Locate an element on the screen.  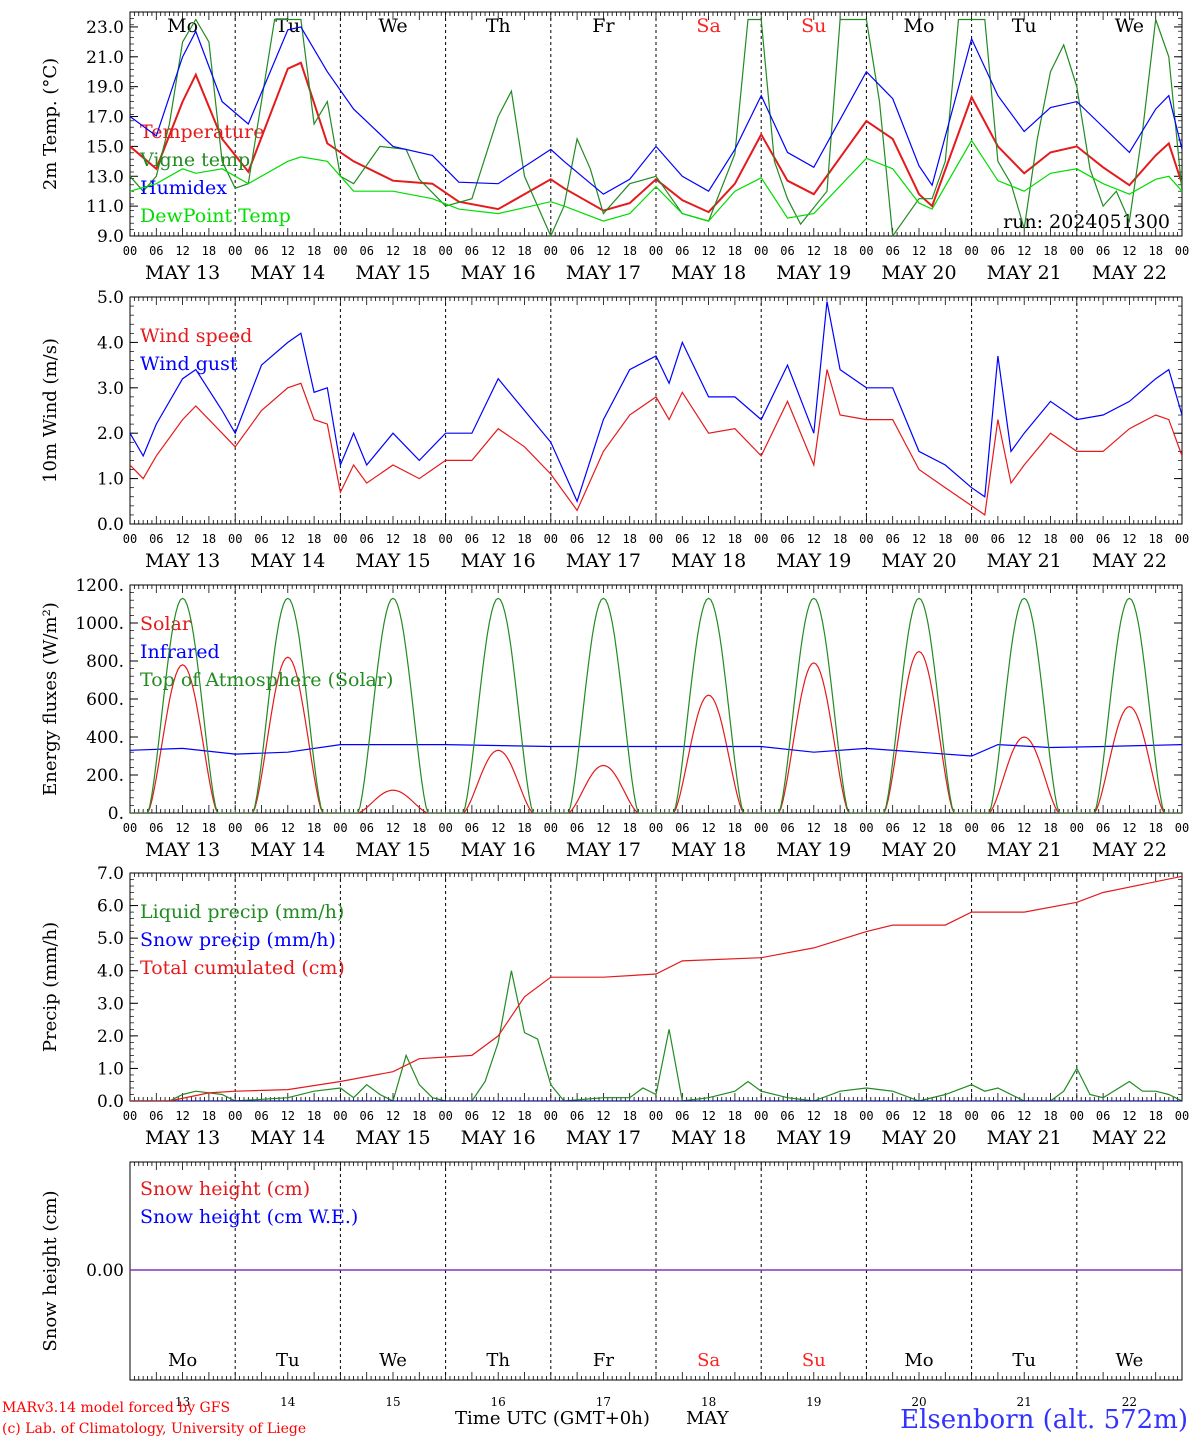
y-tick-label: 6.0 is located at coordinates (110, 907).